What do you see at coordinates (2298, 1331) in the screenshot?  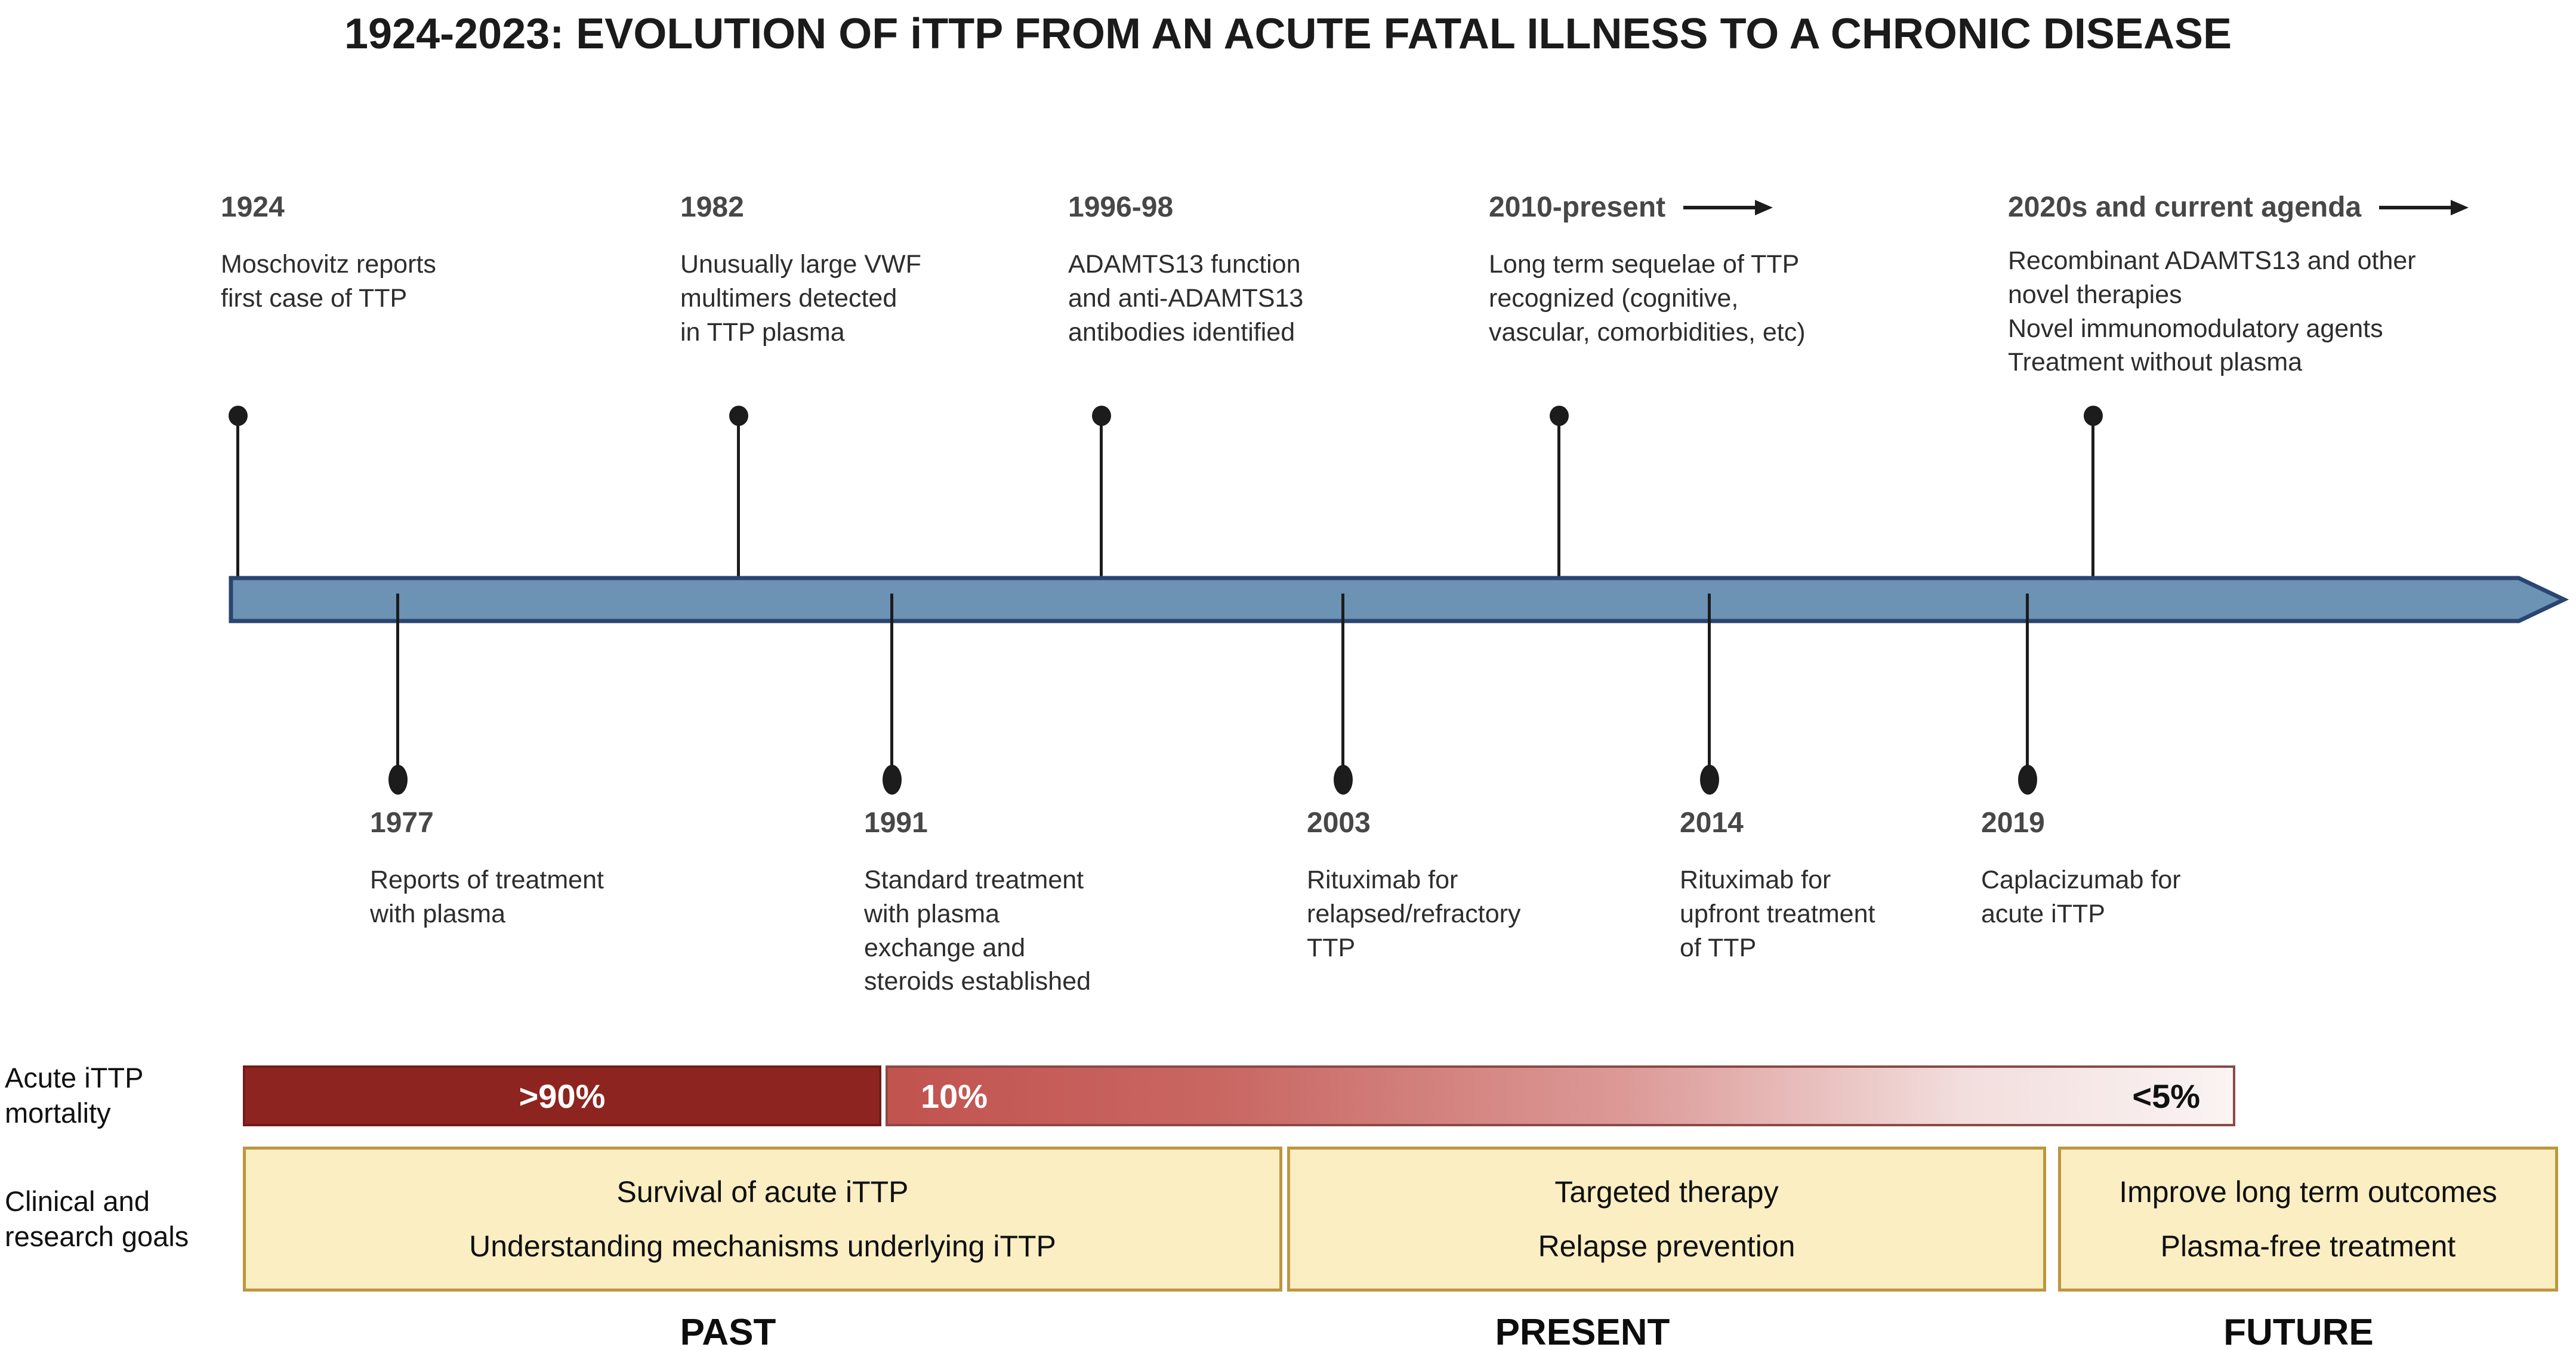 I see `era-label-future: FUTURE` at bounding box center [2298, 1331].